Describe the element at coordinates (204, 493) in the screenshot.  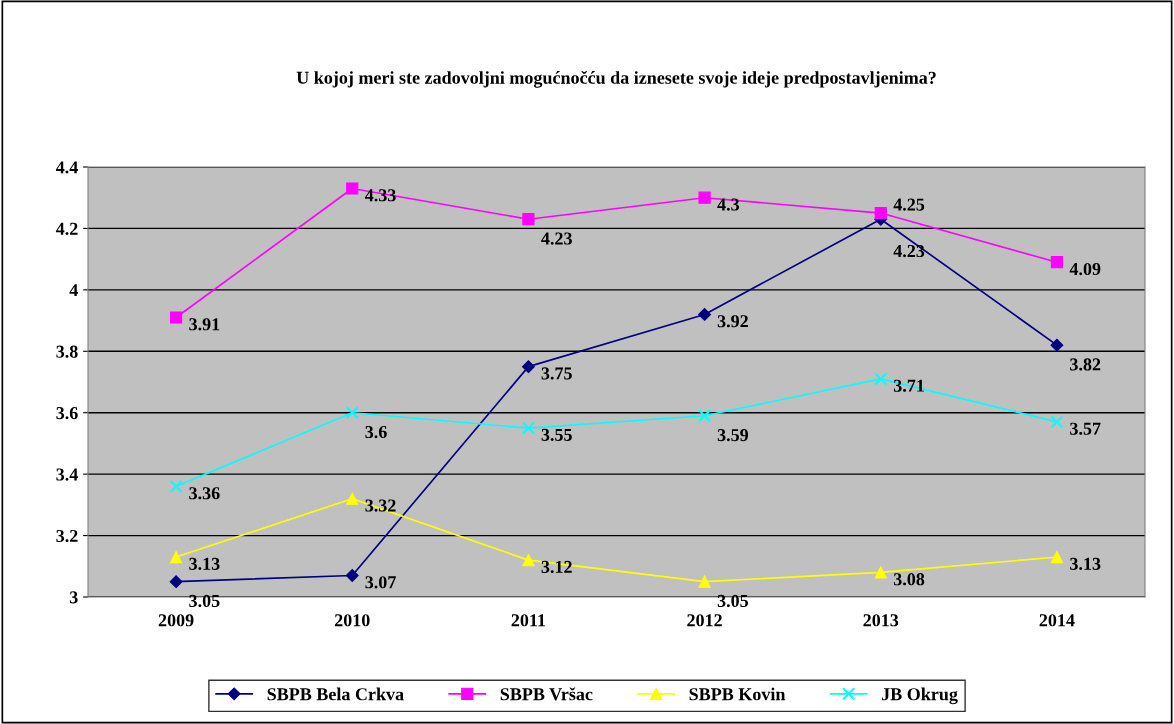
I see `data-label: 3.36` at that location.